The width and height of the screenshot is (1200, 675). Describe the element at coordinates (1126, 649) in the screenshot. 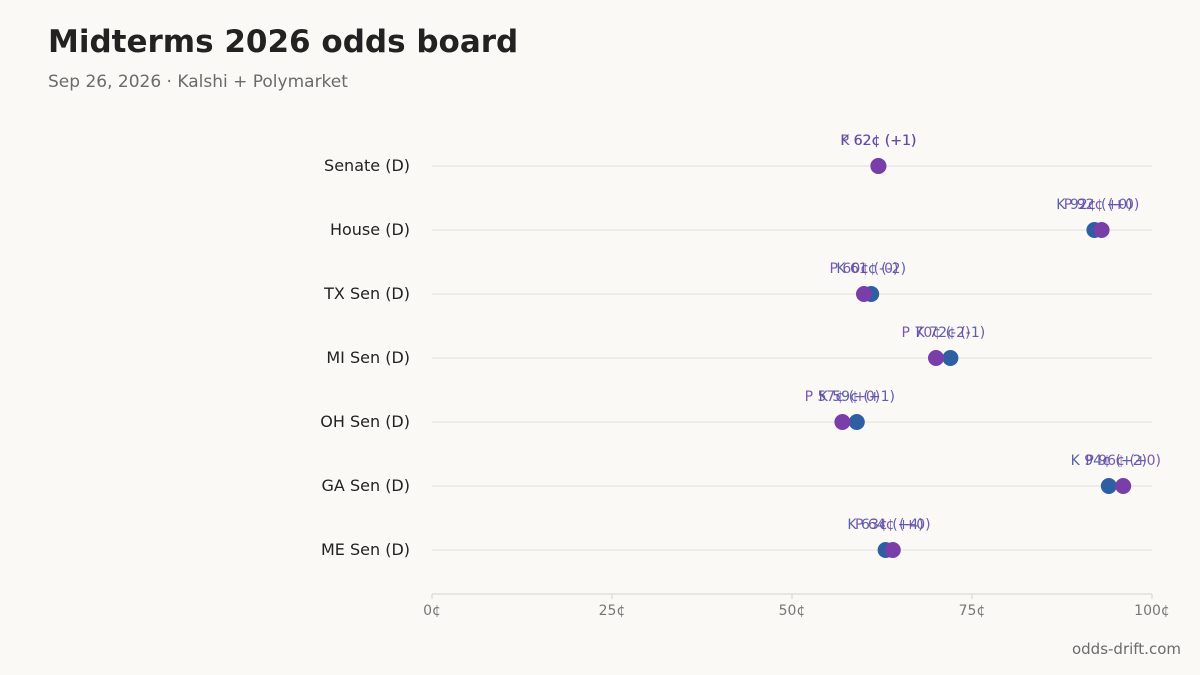

I see `source-credit: odds-drift.com` at that location.